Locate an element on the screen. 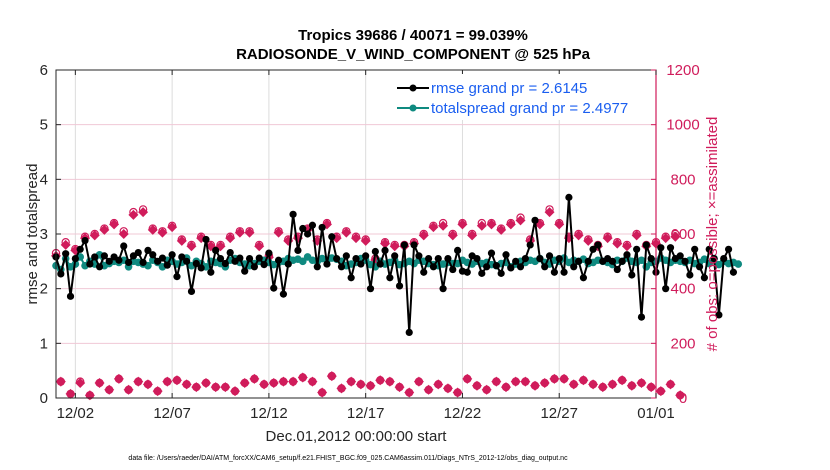 This screenshot has width=830, height=470. legend-box is located at coordinates (519, 97).